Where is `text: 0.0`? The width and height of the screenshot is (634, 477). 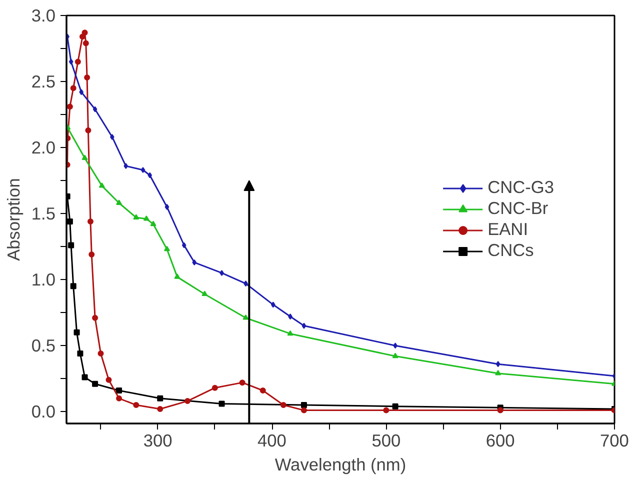
text: 0.0 is located at coordinates (43, 412).